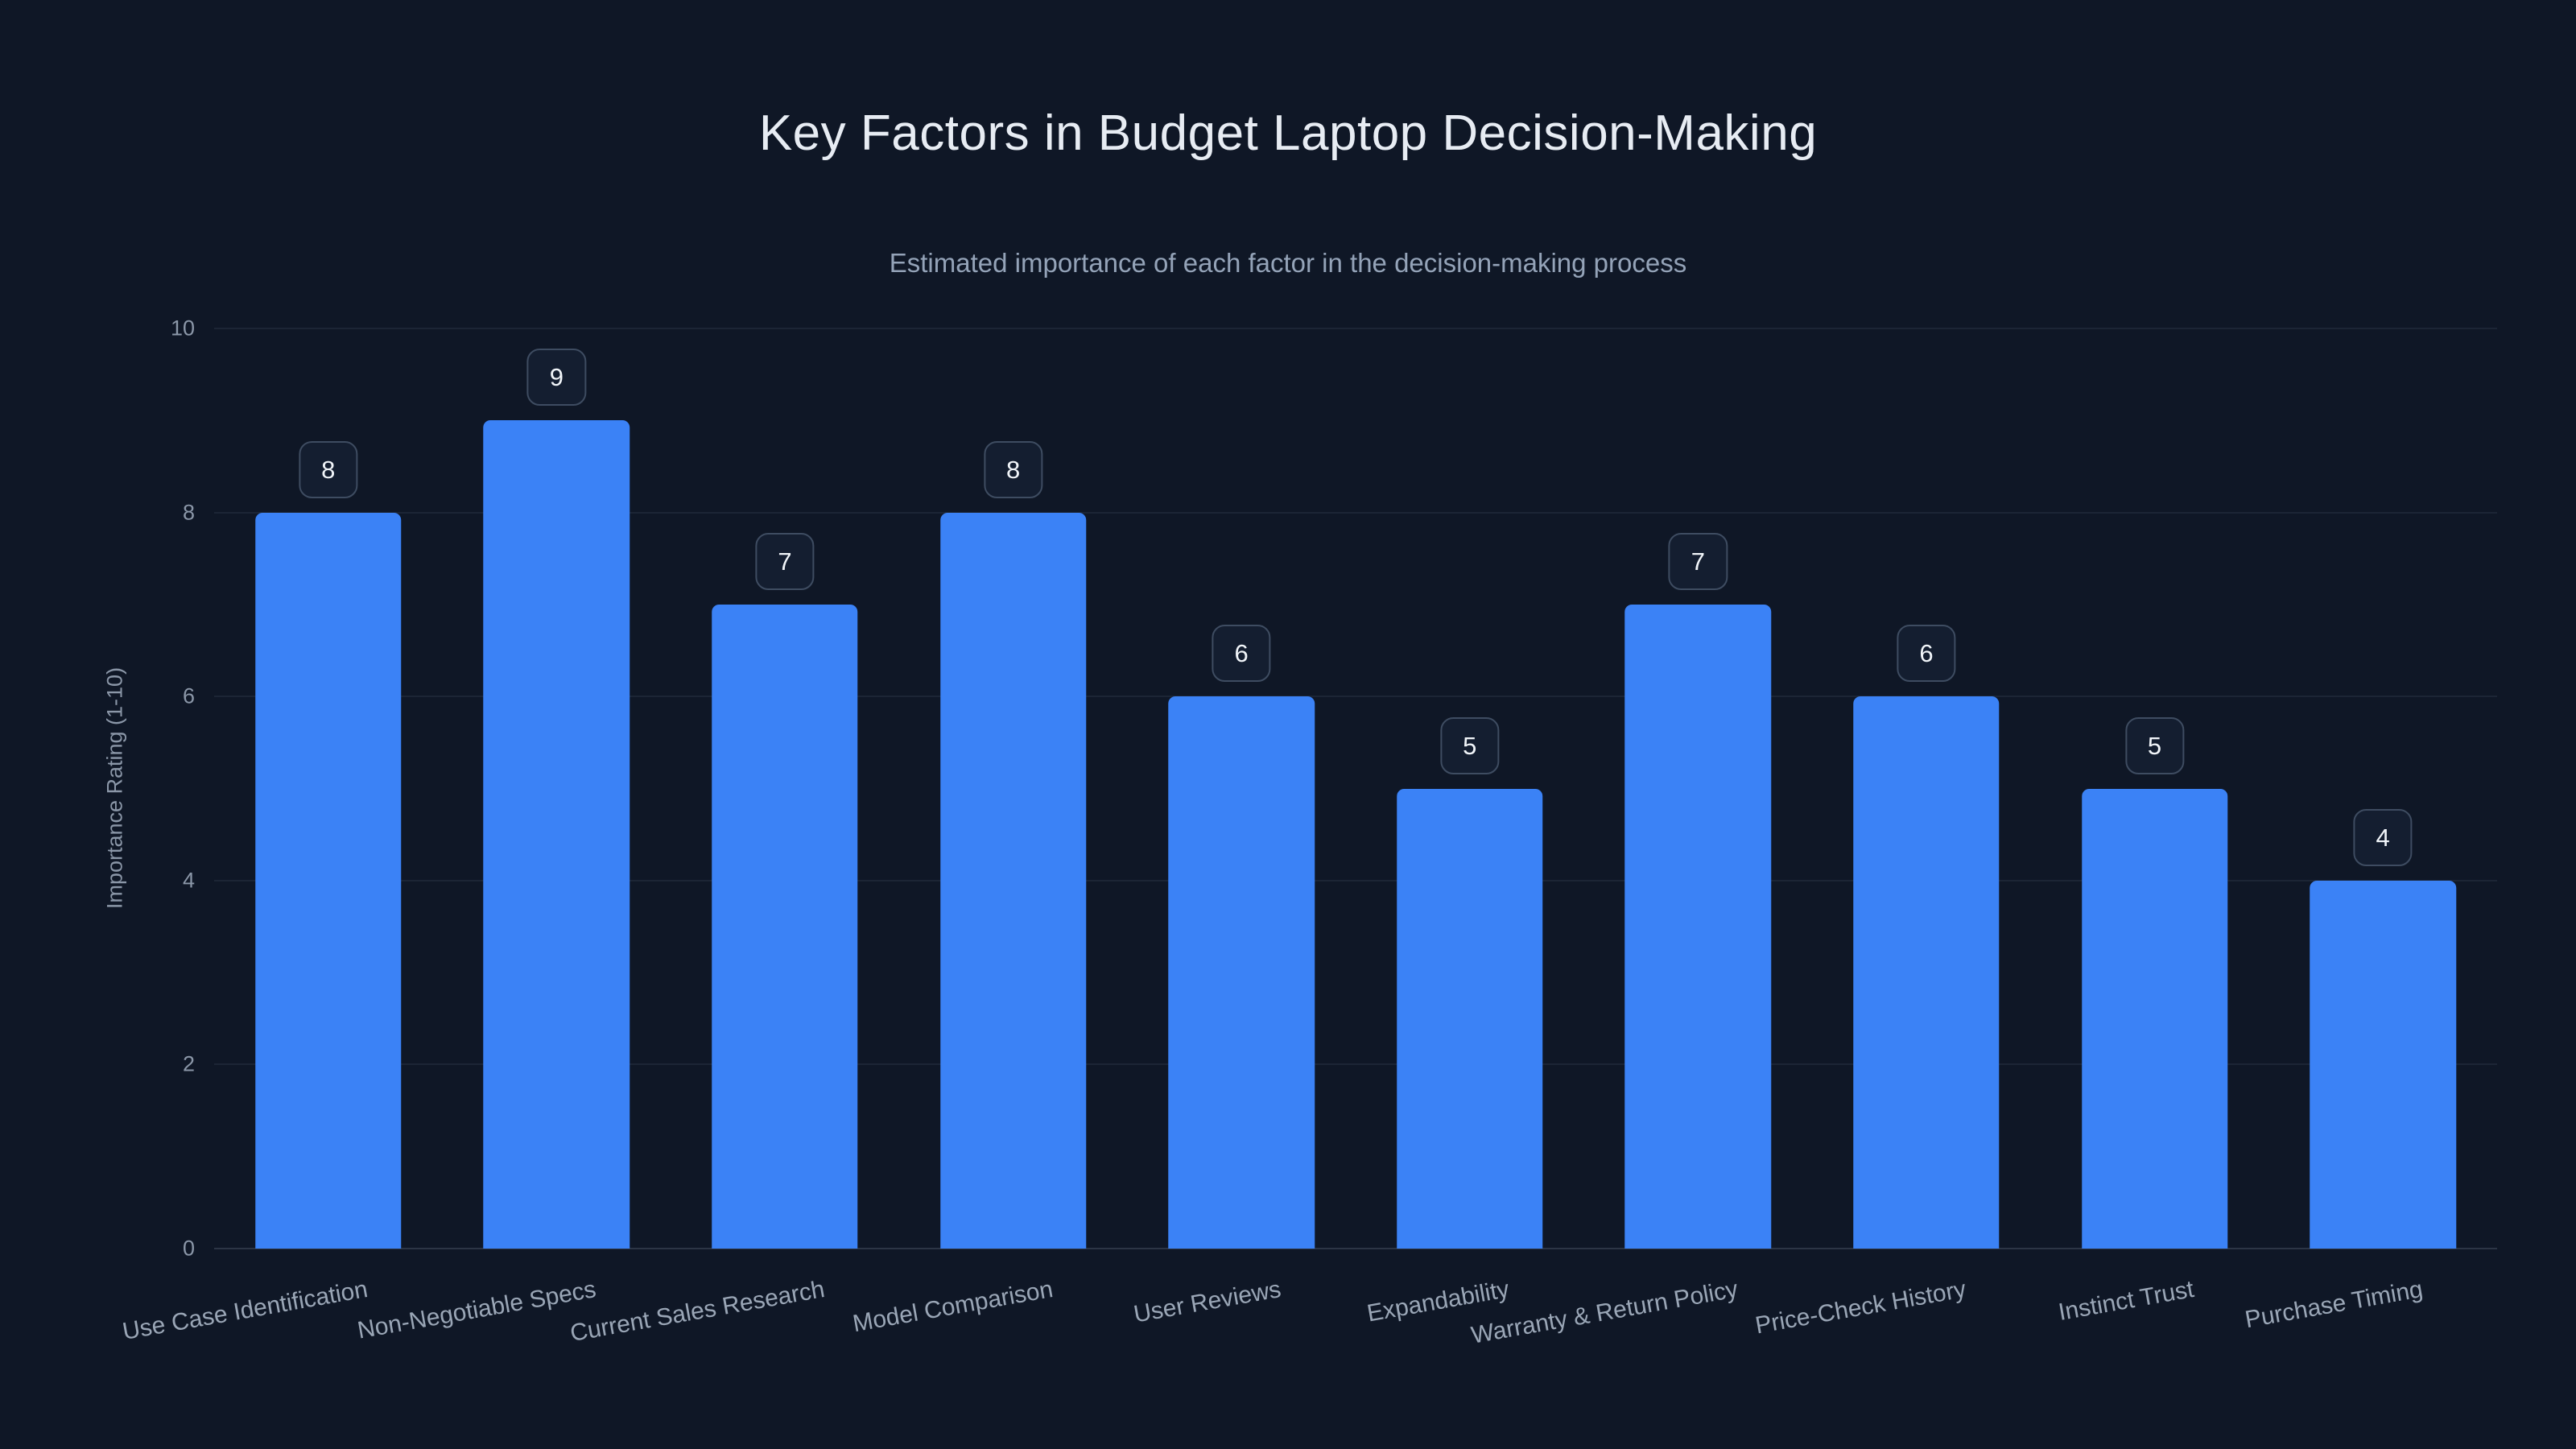 The image size is (2576, 1449). Describe the element at coordinates (2127, 1301) in the screenshot. I see `x-axis-label: Instinct Trust` at that location.